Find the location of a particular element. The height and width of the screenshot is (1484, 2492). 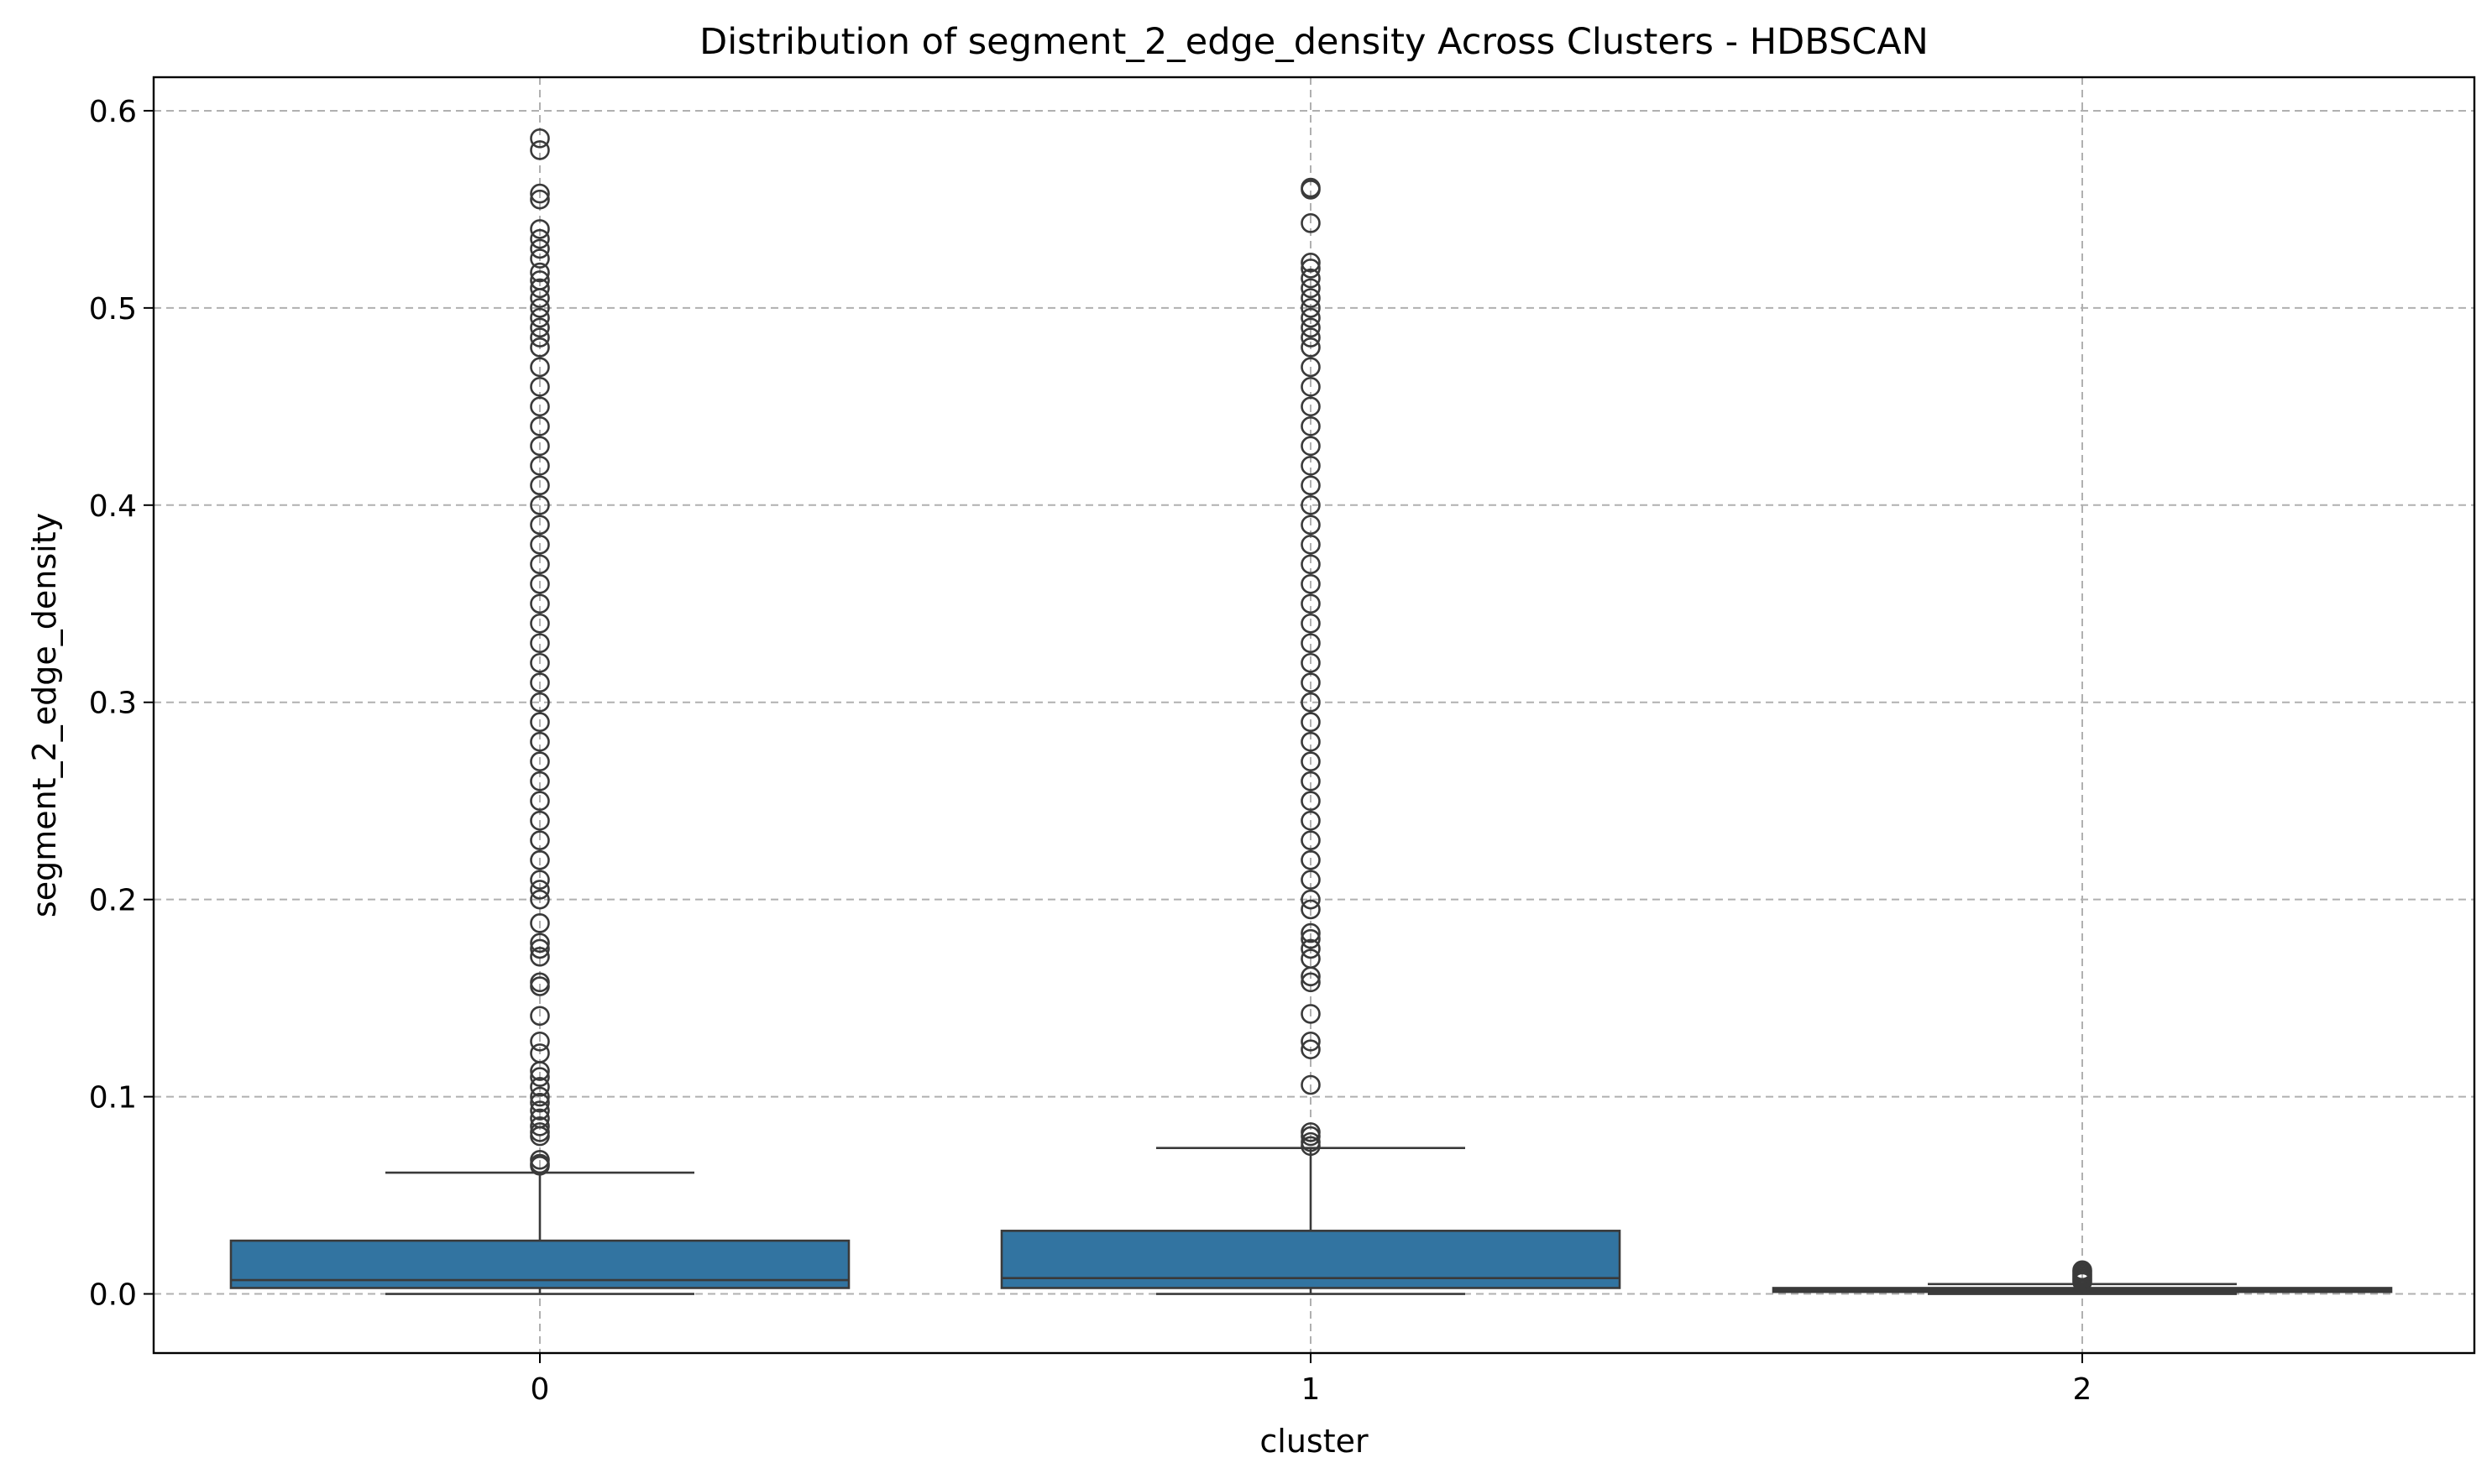

y-tick-label: 0.2 is located at coordinates (113, 901).